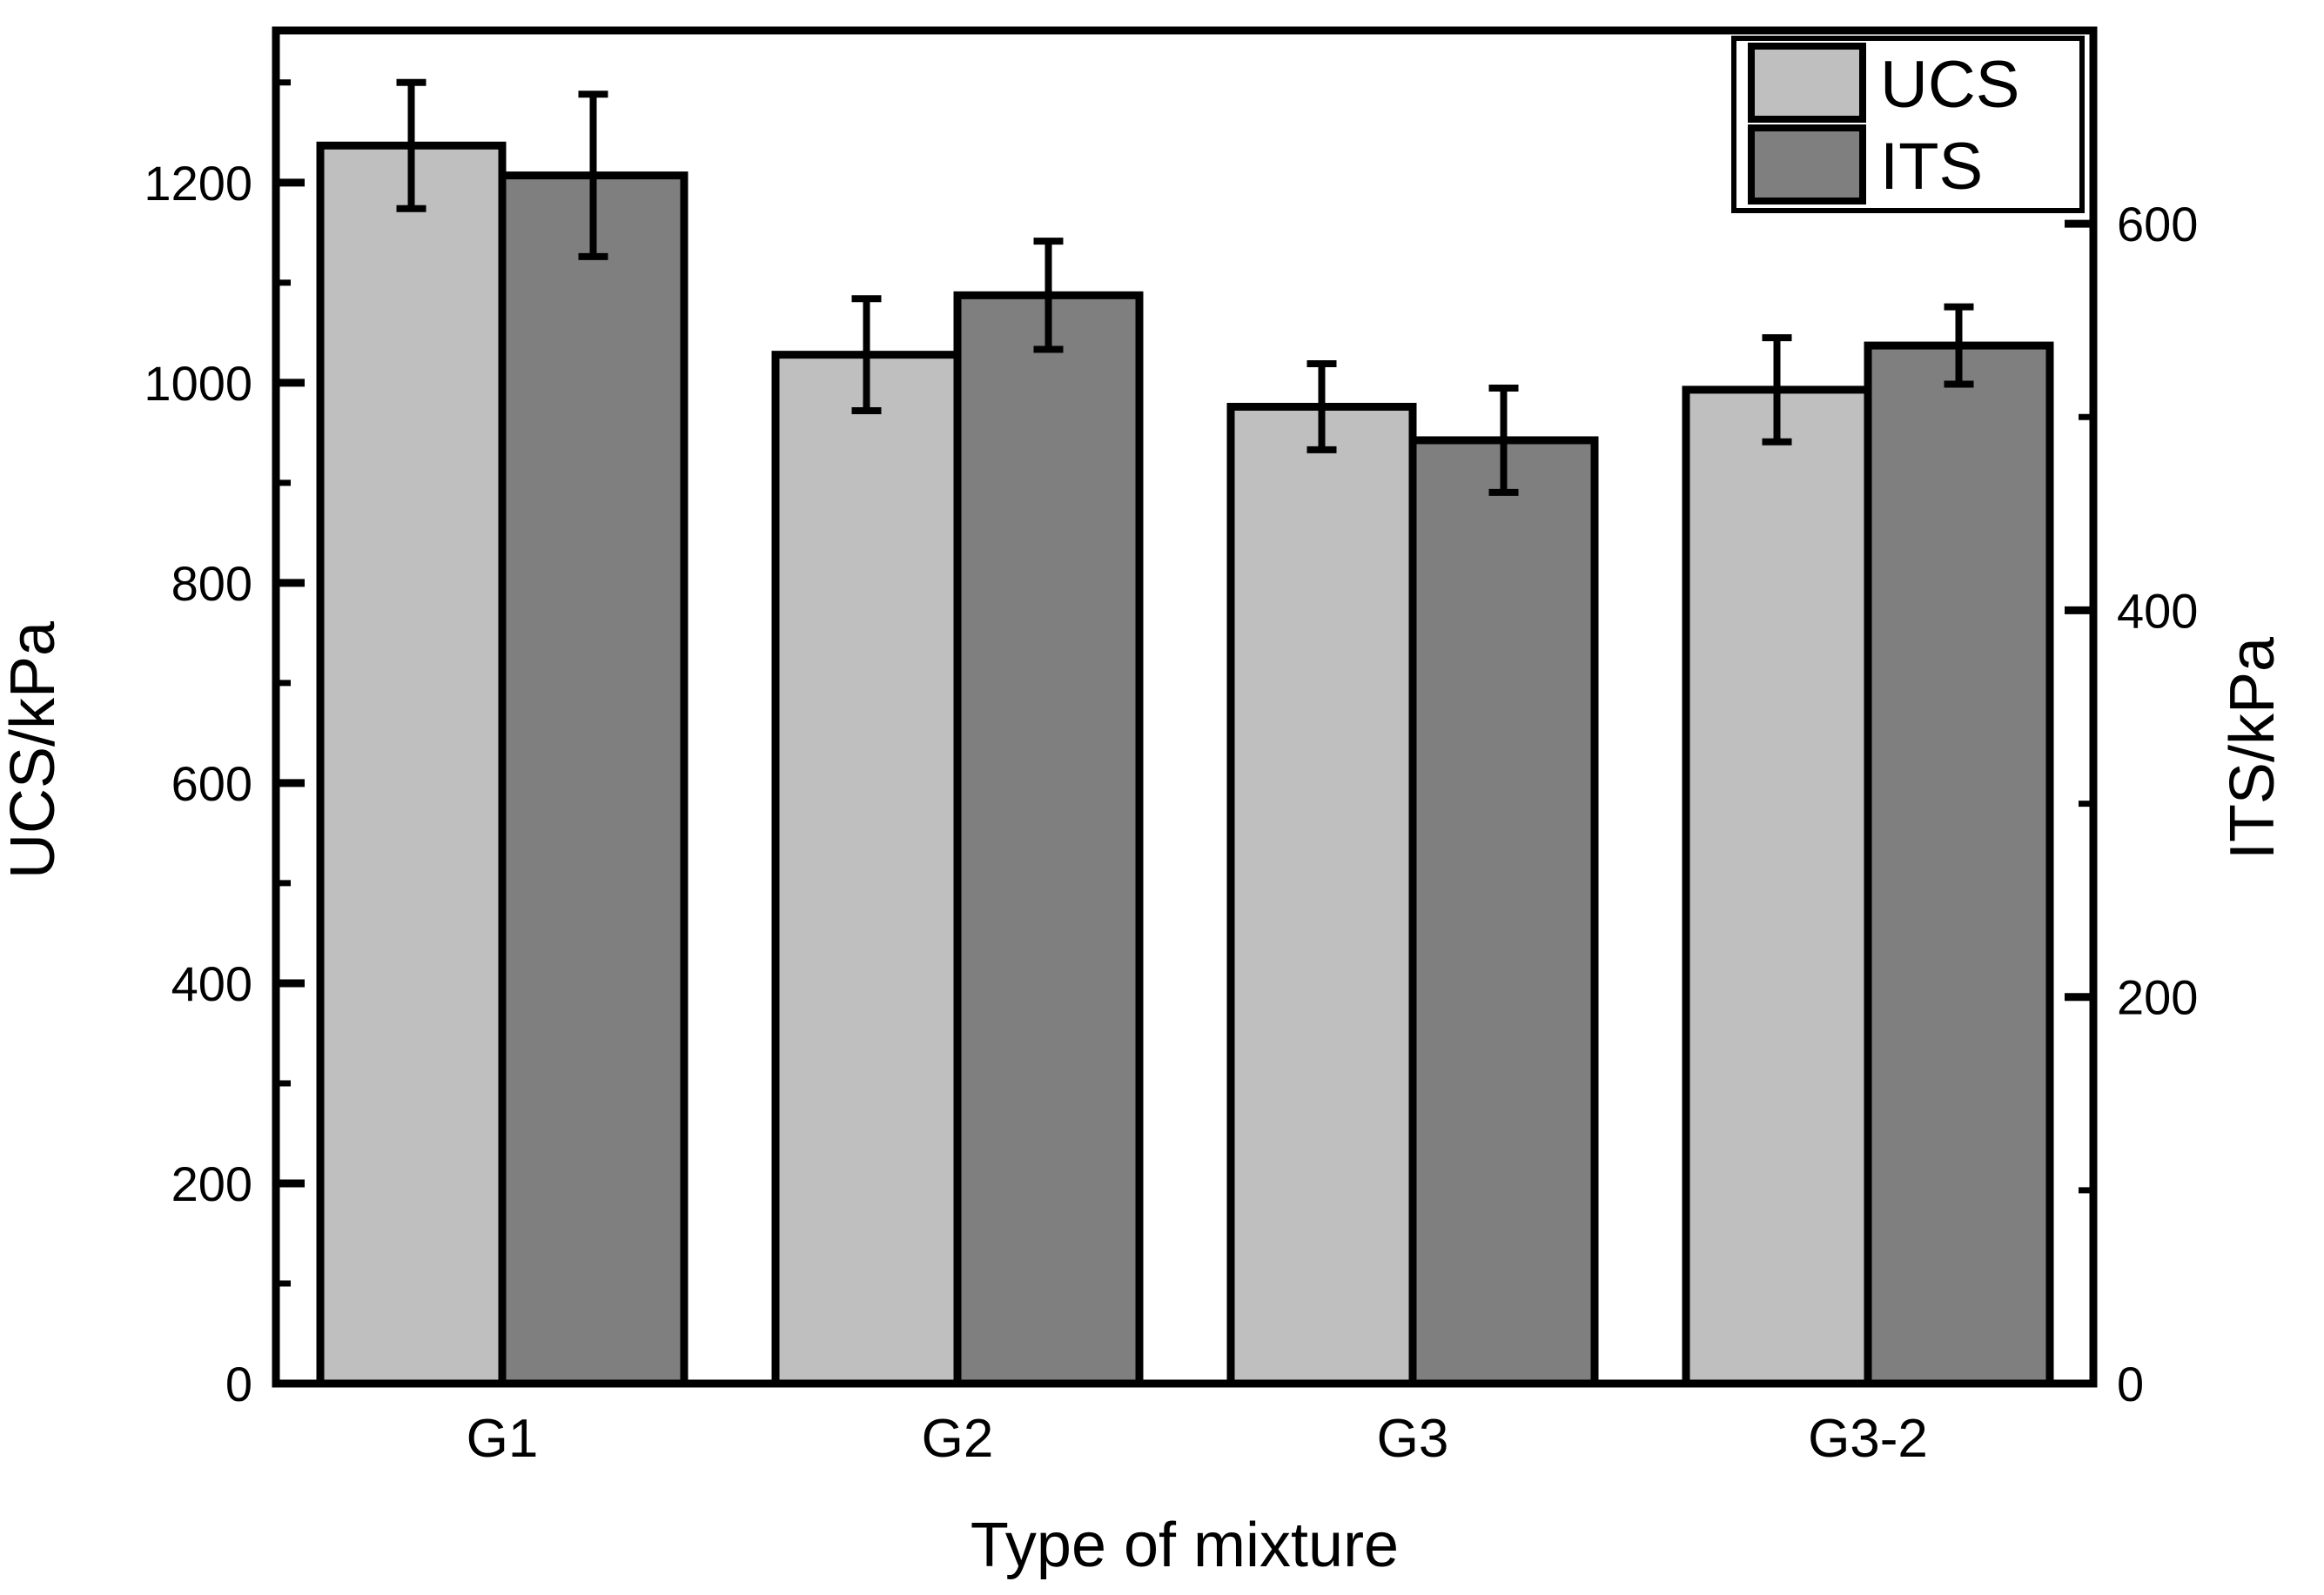  Describe the element at coordinates (1807, 83) in the screenshot. I see `legend-swatch-ucs` at that location.